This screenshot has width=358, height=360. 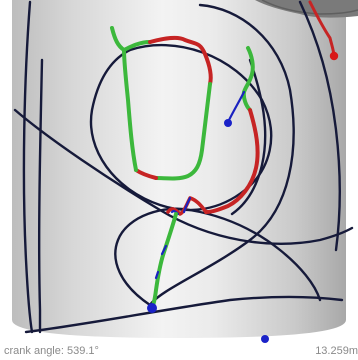 I want to click on distance-readout: 13.259m, so click(x=336, y=351).